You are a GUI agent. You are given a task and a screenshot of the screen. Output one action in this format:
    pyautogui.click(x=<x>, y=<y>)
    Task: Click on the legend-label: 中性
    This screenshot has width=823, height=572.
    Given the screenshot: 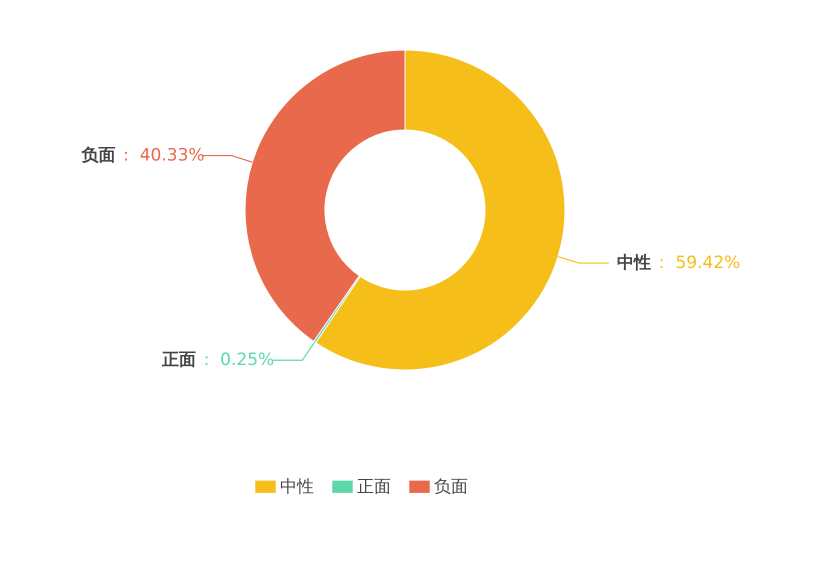 What is the action you would take?
    pyautogui.click(x=297, y=486)
    